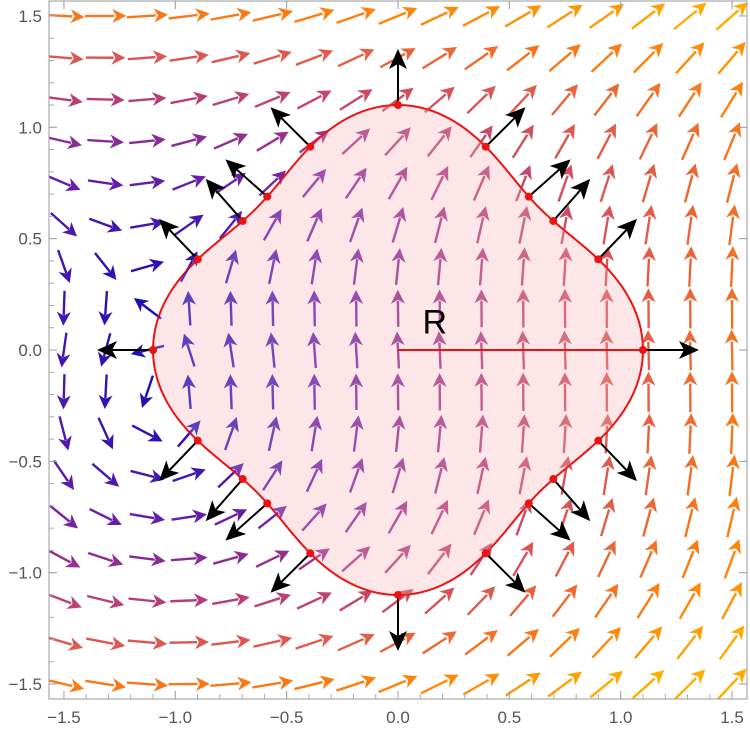 This screenshot has width=750, height=732. Describe the element at coordinates (732, 717) in the screenshot. I see `x-tick-label: 1.5` at that location.